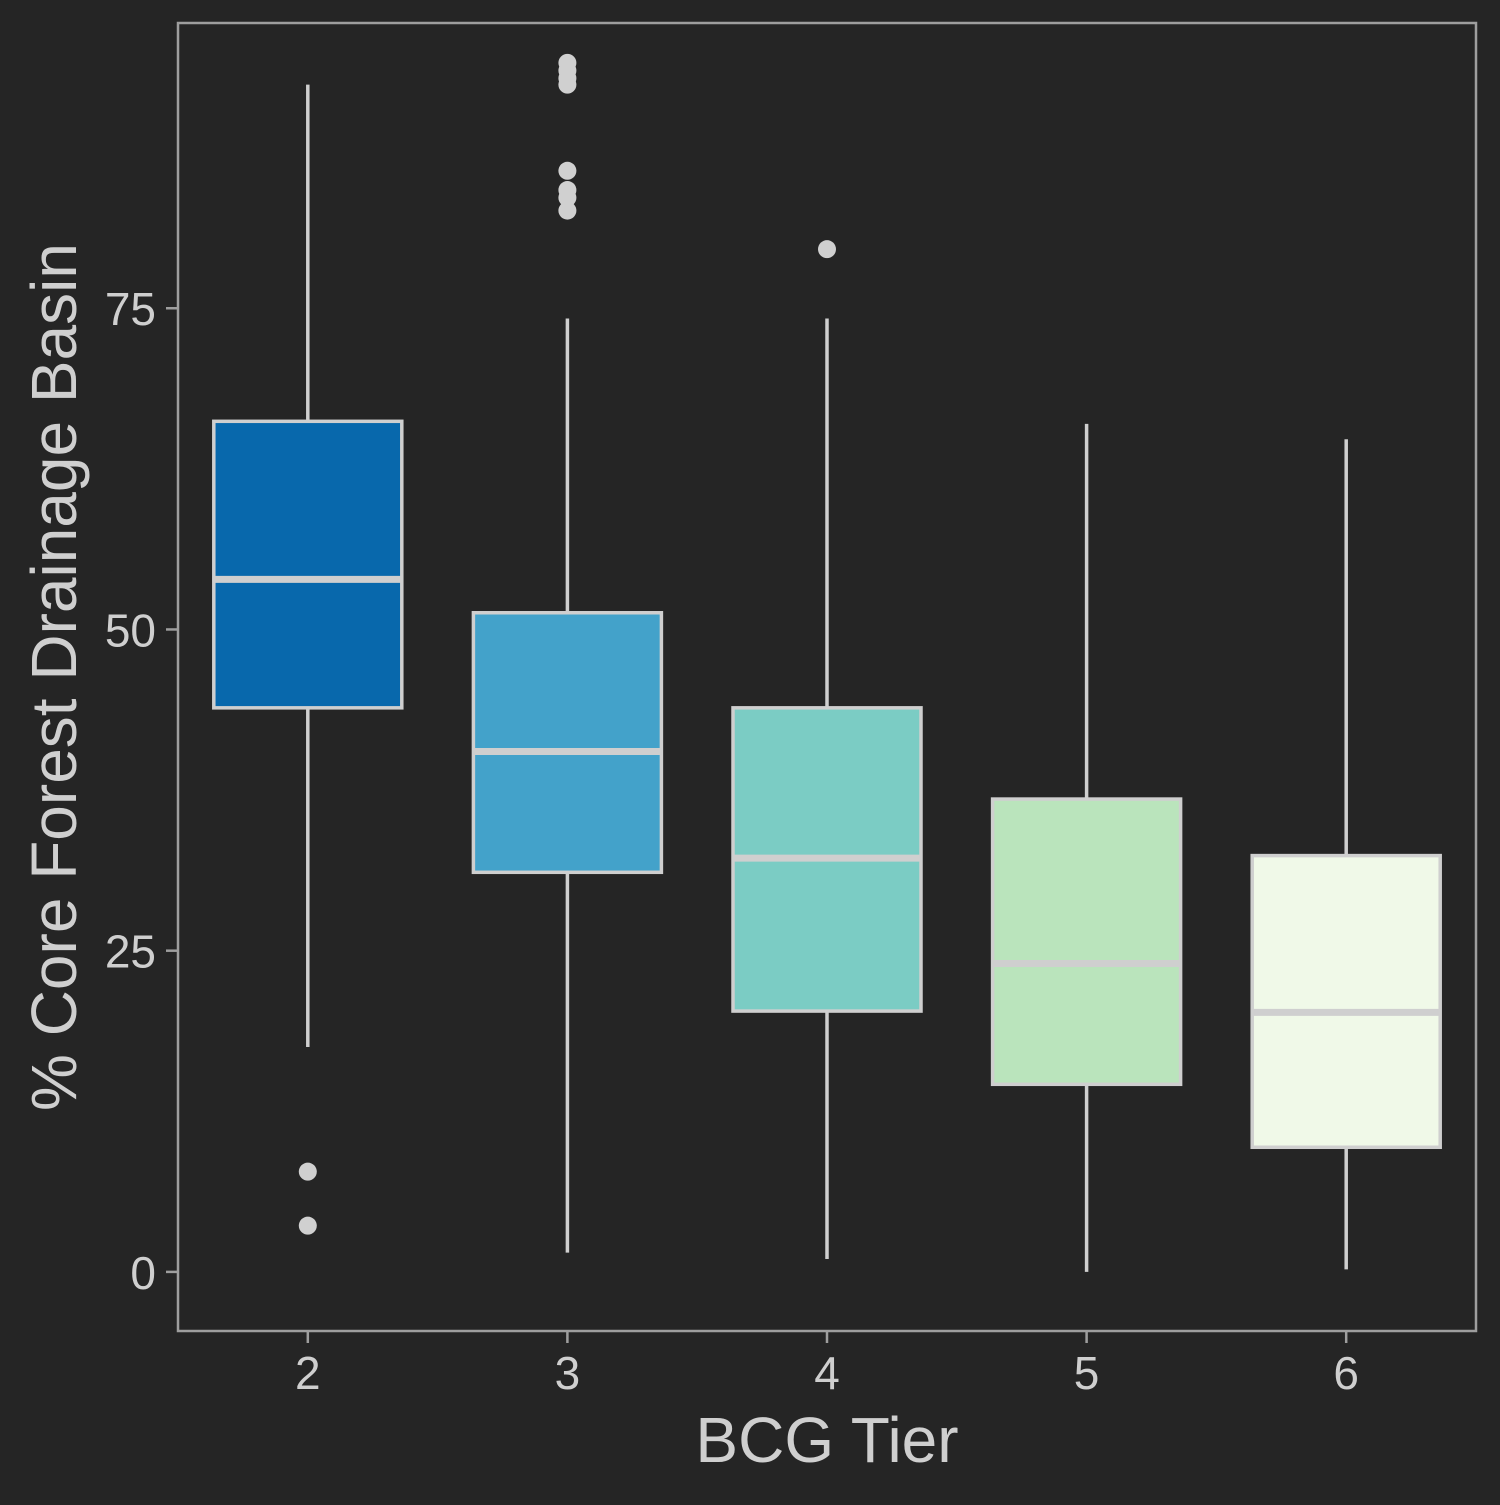 This screenshot has width=1500, height=1505. What do you see at coordinates (827, 1373) in the screenshot?
I see `x-tick-label: 4` at bounding box center [827, 1373].